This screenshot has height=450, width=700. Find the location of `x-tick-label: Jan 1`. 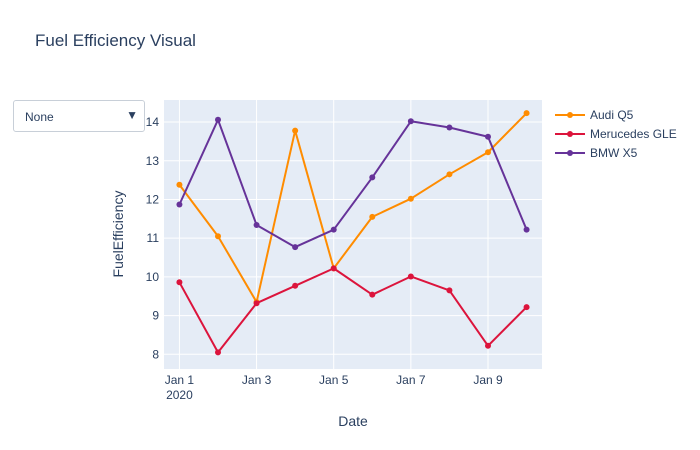

x-tick-label: Jan 1 is located at coordinates (180, 380).